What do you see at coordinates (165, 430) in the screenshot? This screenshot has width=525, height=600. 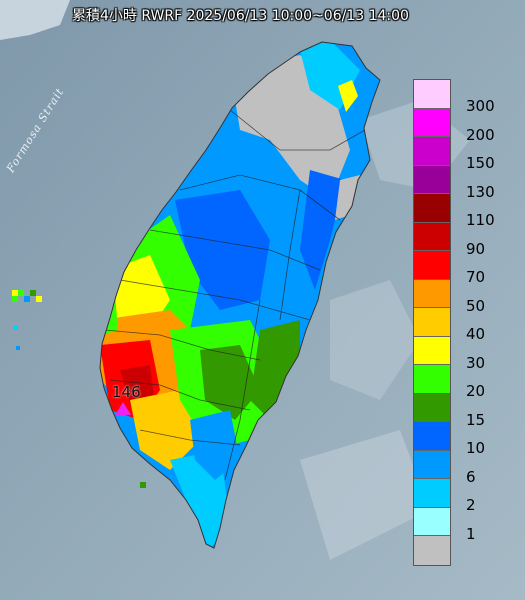 I see `rain-zone-south-yellow` at bounding box center [165, 430].